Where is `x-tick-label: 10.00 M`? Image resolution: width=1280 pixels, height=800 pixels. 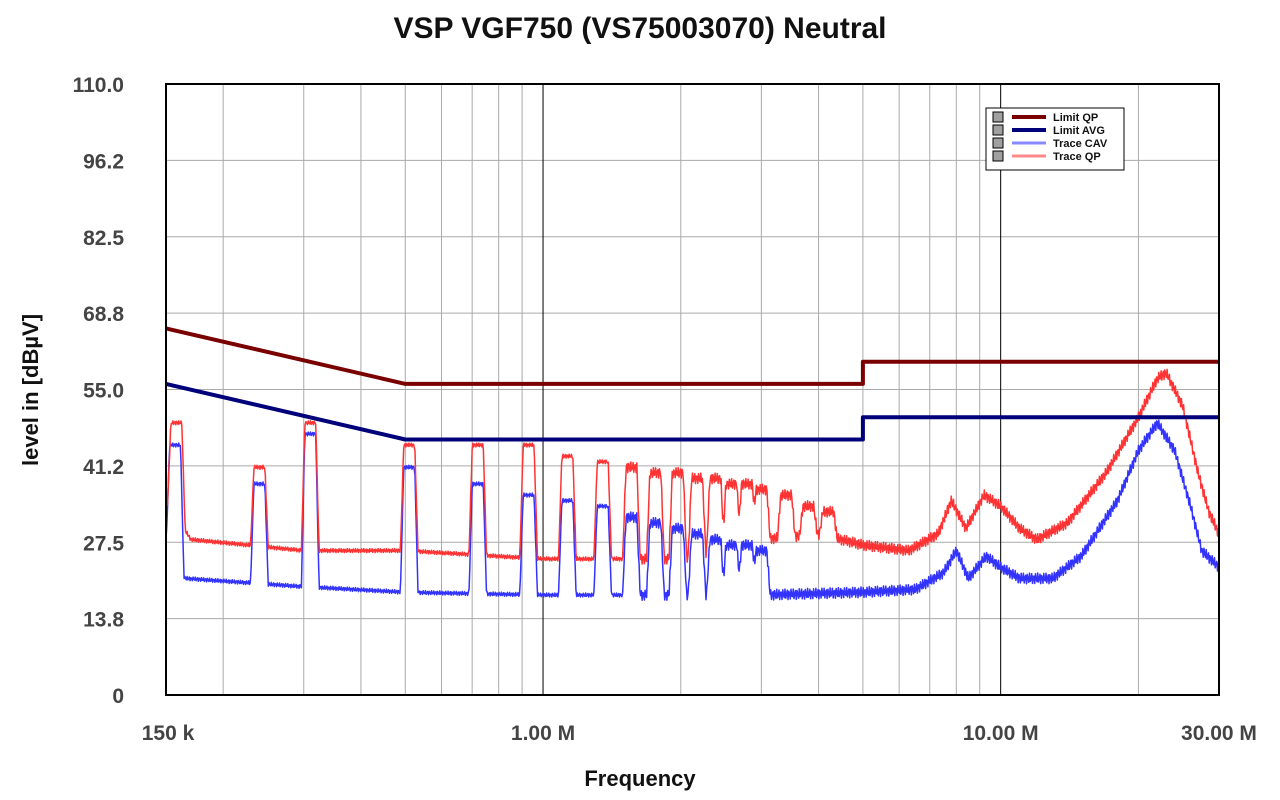 x-tick-label: 10.00 M is located at coordinates (1001, 733).